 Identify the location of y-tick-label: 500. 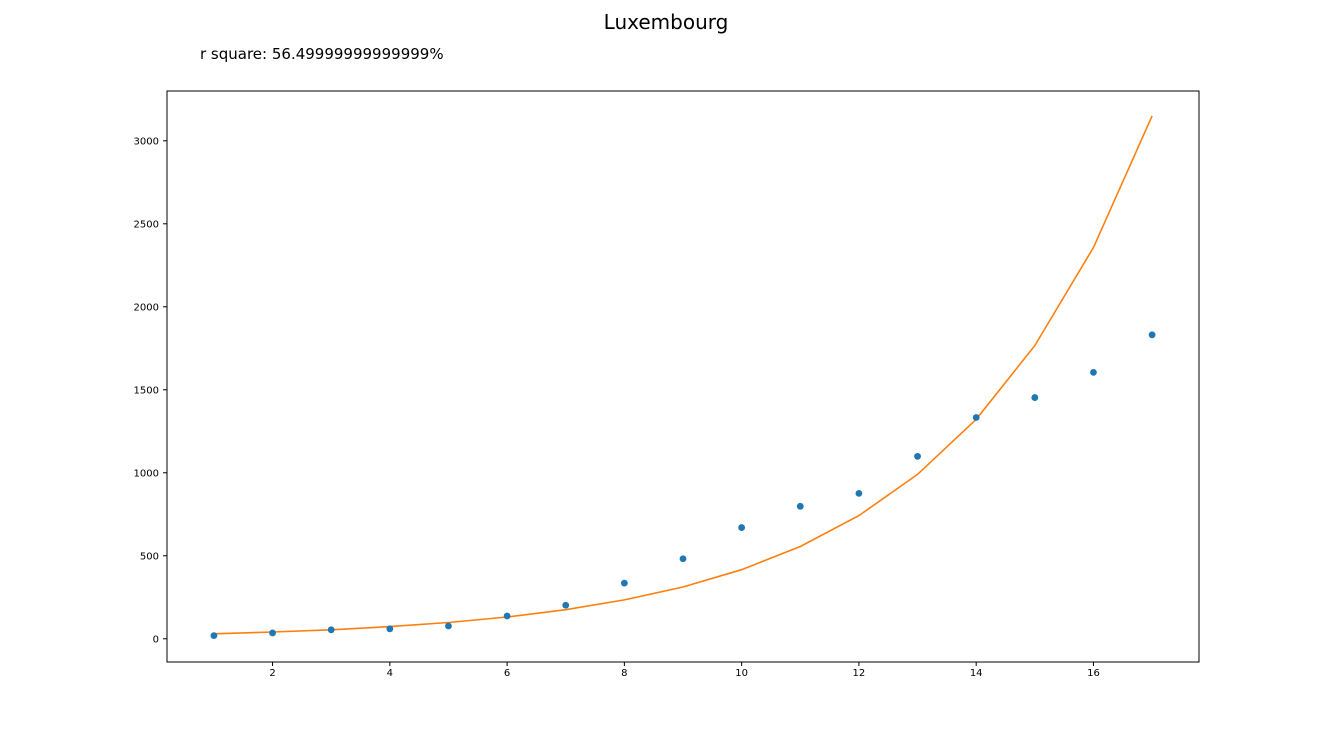
(149, 556).